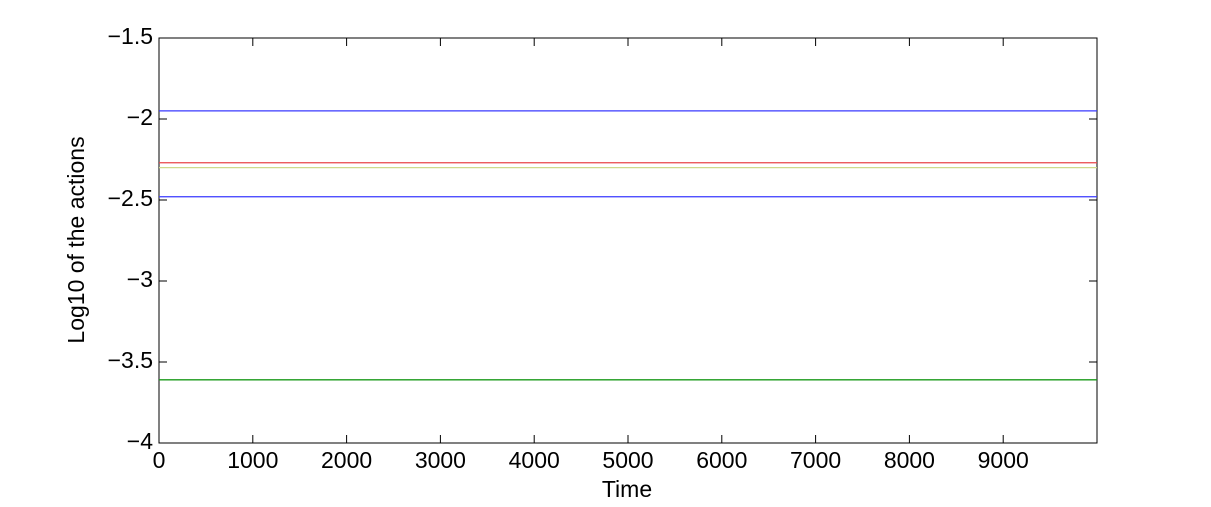 Image resolution: width=1211 pixels, height=507 pixels. I want to click on y-axis-label: Log10 of the actions, so click(76, 239).